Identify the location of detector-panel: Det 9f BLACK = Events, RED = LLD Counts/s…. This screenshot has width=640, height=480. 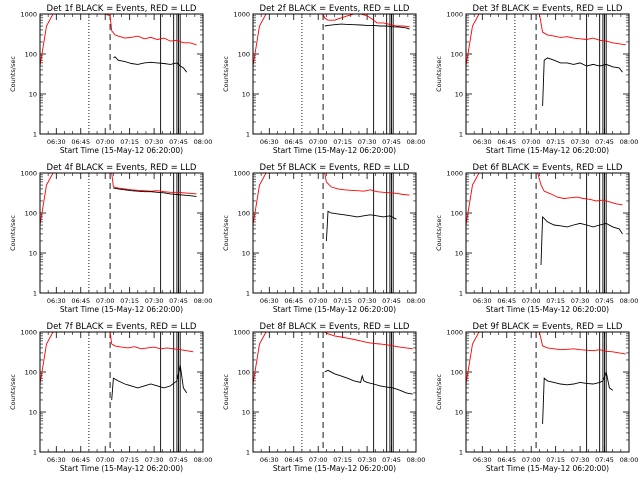
(536, 397).